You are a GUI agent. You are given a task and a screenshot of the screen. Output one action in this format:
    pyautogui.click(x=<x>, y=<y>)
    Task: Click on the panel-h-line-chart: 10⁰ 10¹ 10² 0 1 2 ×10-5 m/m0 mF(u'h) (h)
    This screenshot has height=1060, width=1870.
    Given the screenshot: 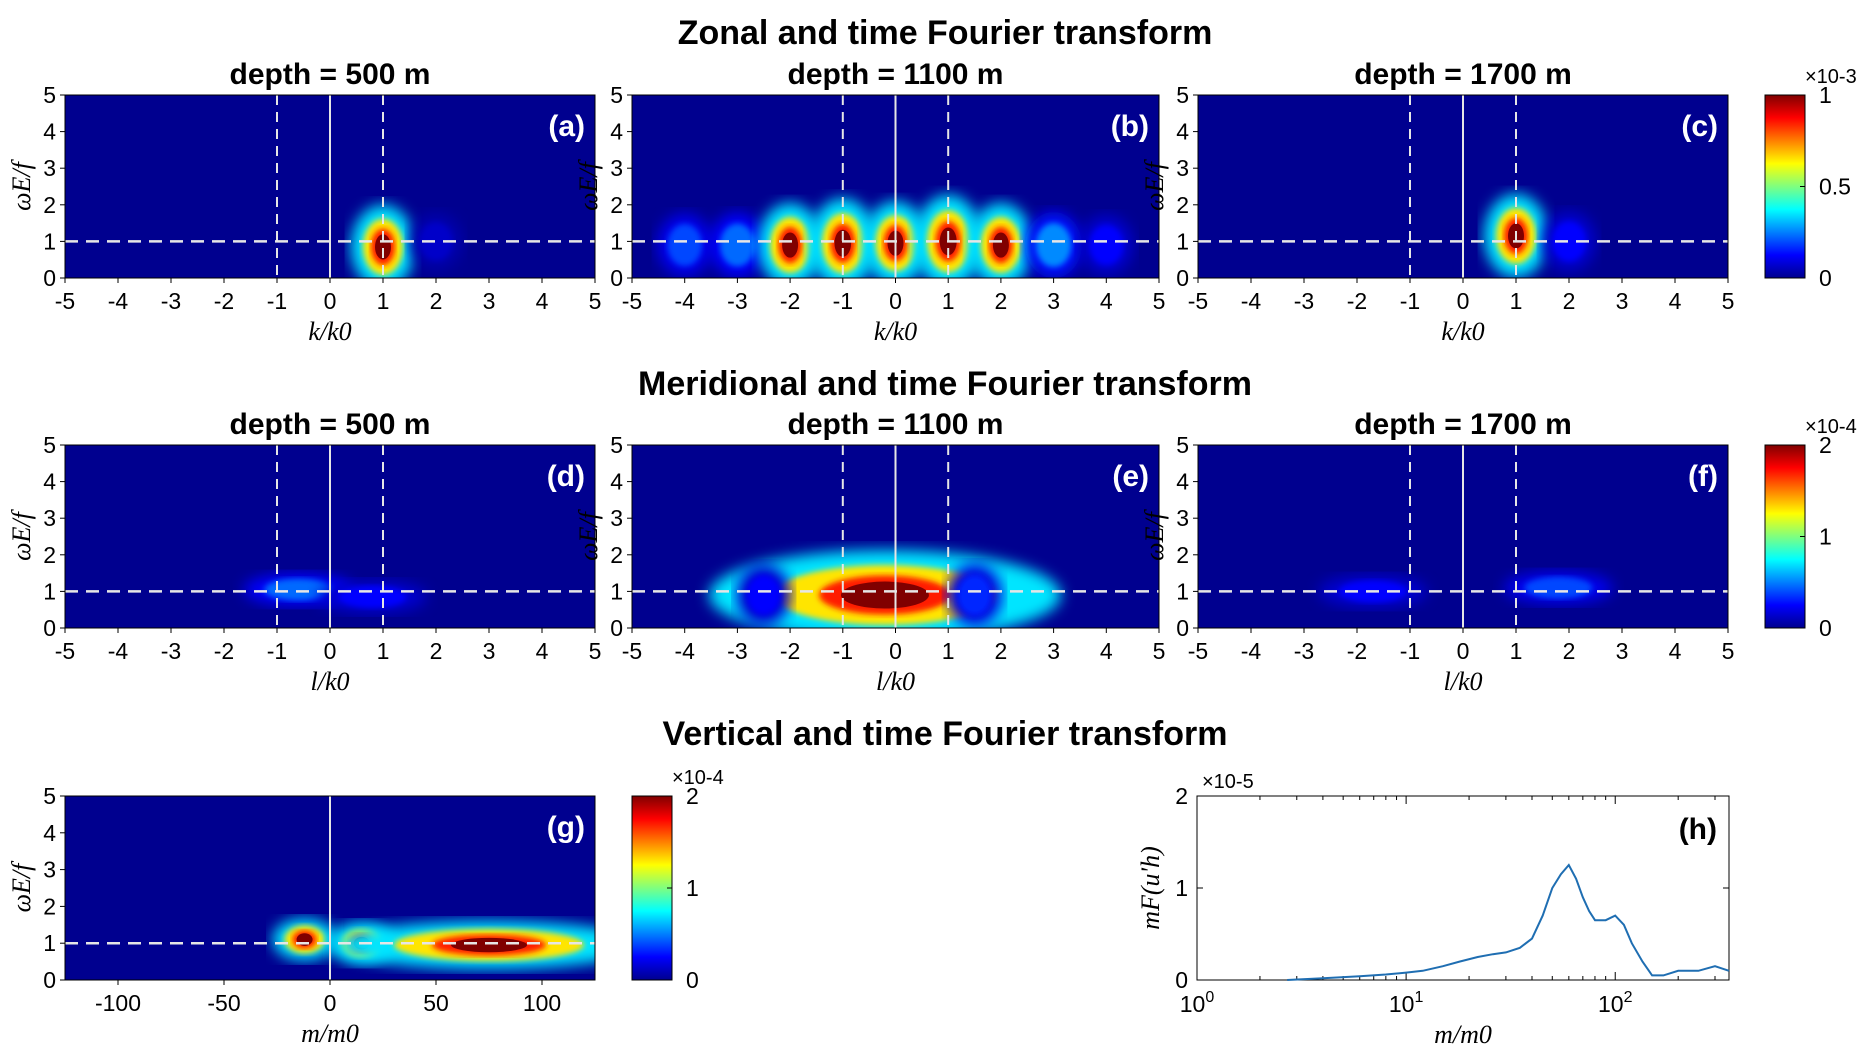 What is the action you would take?
    pyautogui.click(x=1433, y=910)
    